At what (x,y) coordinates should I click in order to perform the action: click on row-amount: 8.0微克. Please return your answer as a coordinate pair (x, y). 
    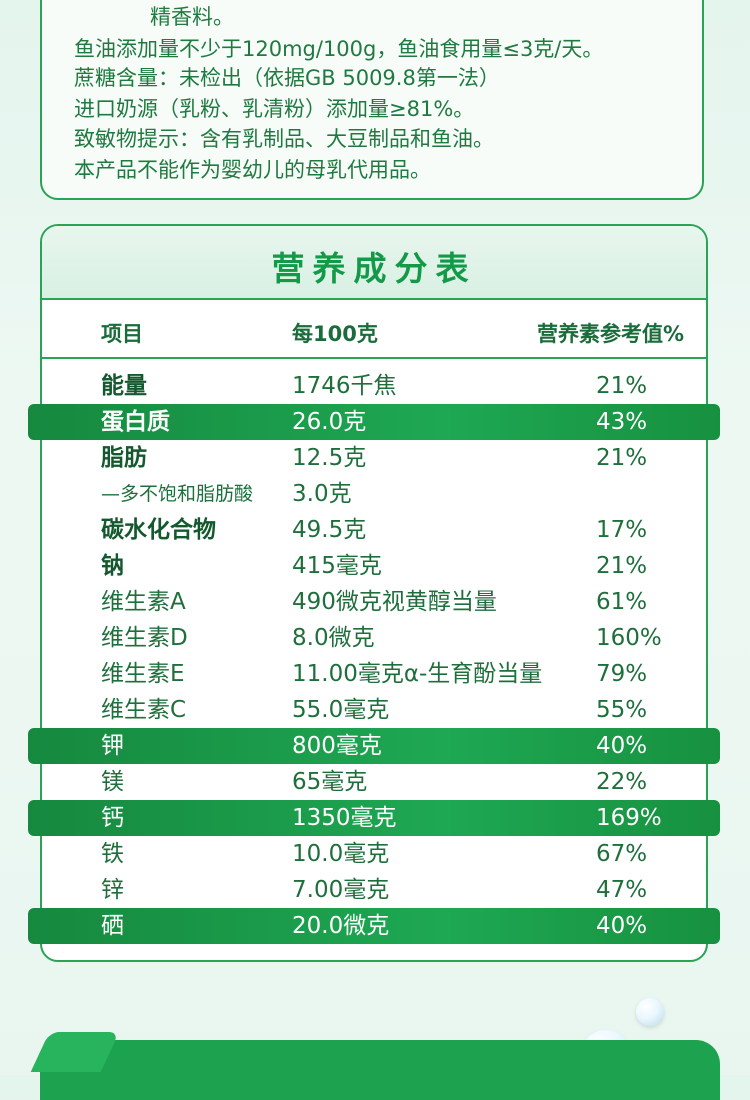
    Looking at the image, I should click on (333, 638).